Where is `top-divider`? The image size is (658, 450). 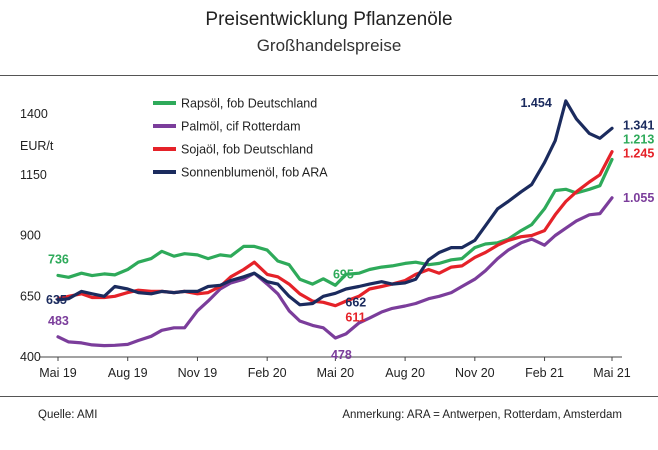
top-divider is located at coordinates (329, 75).